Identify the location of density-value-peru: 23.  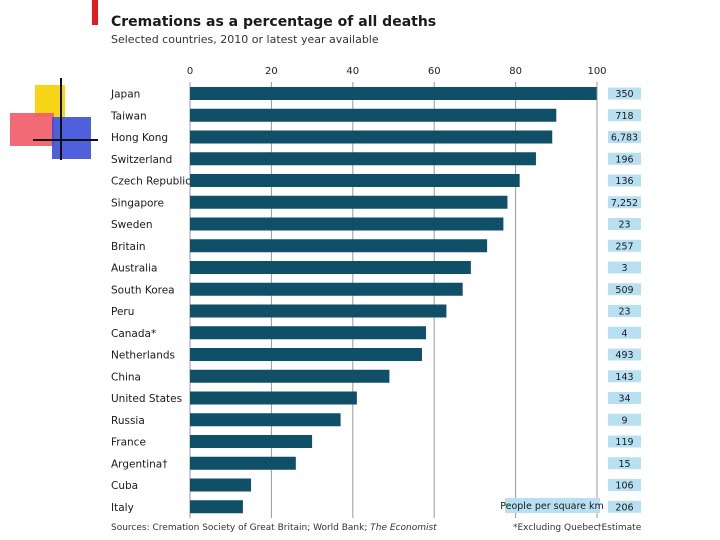
(624, 312).